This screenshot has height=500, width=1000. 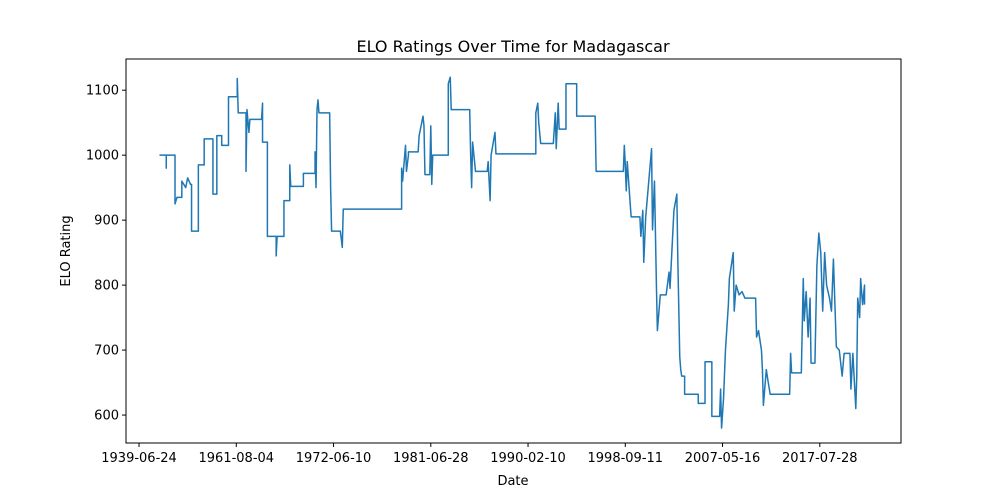 I want to click on x-tick-label: 1981-06-28, so click(x=431, y=458).